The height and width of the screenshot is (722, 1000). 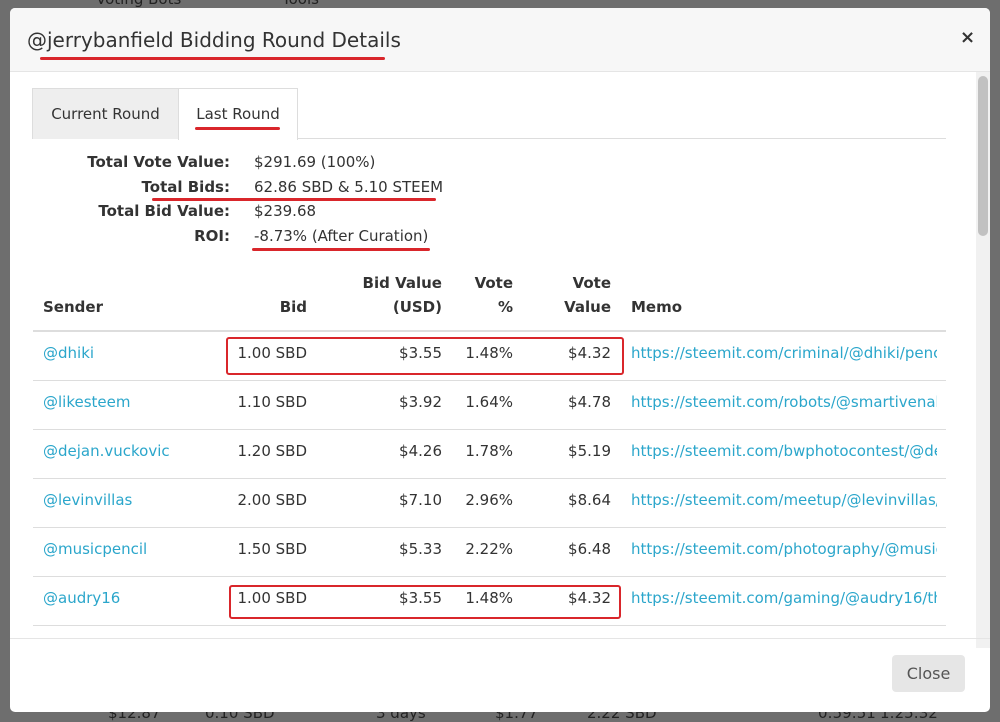 I want to click on summary-label: Total Bids:, so click(x=185, y=186).